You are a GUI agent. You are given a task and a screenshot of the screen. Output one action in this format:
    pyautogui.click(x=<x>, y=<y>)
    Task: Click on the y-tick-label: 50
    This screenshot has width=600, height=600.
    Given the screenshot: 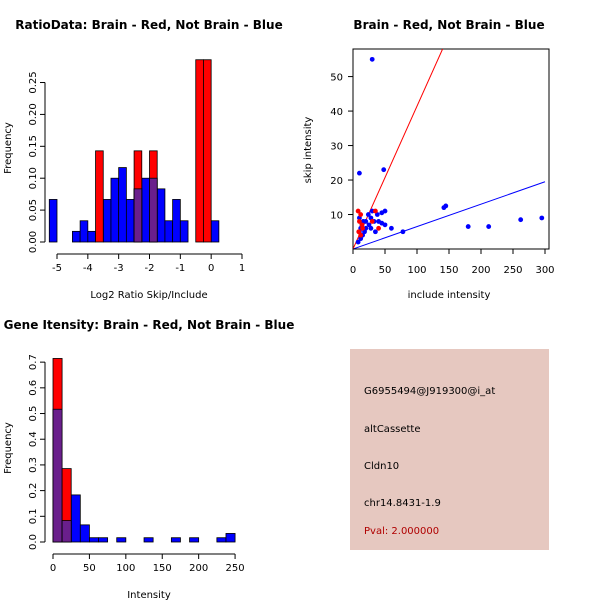 What is the action you would take?
    pyautogui.click(x=336, y=78)
    